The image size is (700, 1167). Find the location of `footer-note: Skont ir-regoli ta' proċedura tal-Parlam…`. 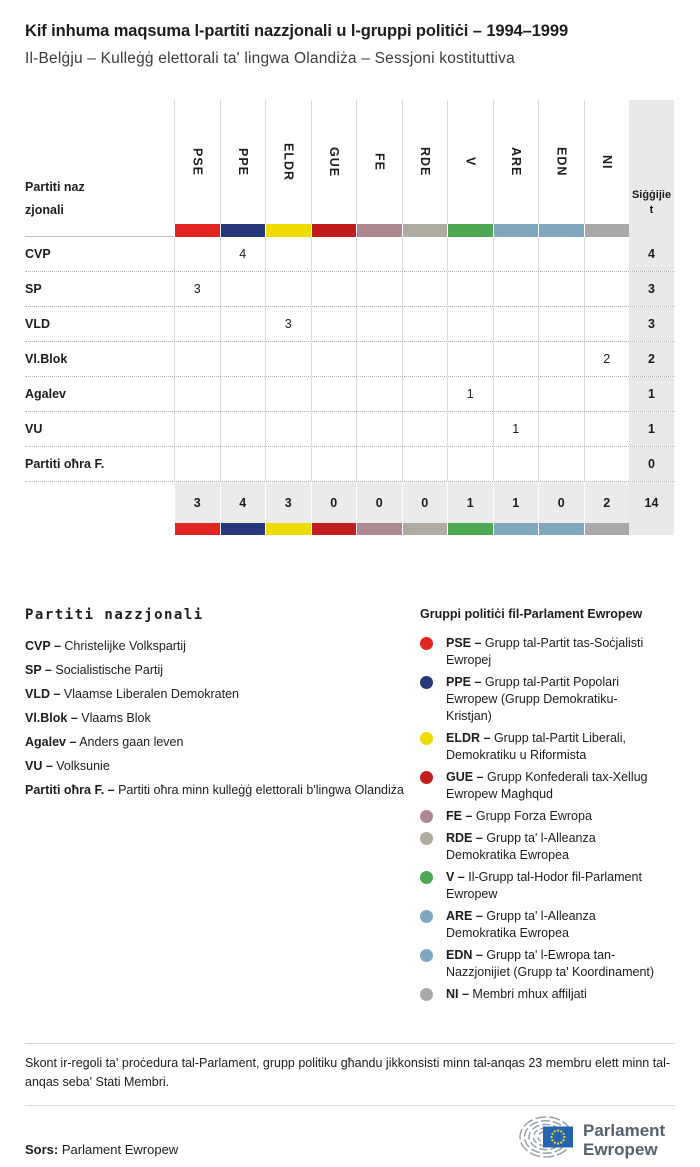

footer-note: Skont ir-regoli ta' proċedura tal-Parlam… is located at coordinates (348, 1072).